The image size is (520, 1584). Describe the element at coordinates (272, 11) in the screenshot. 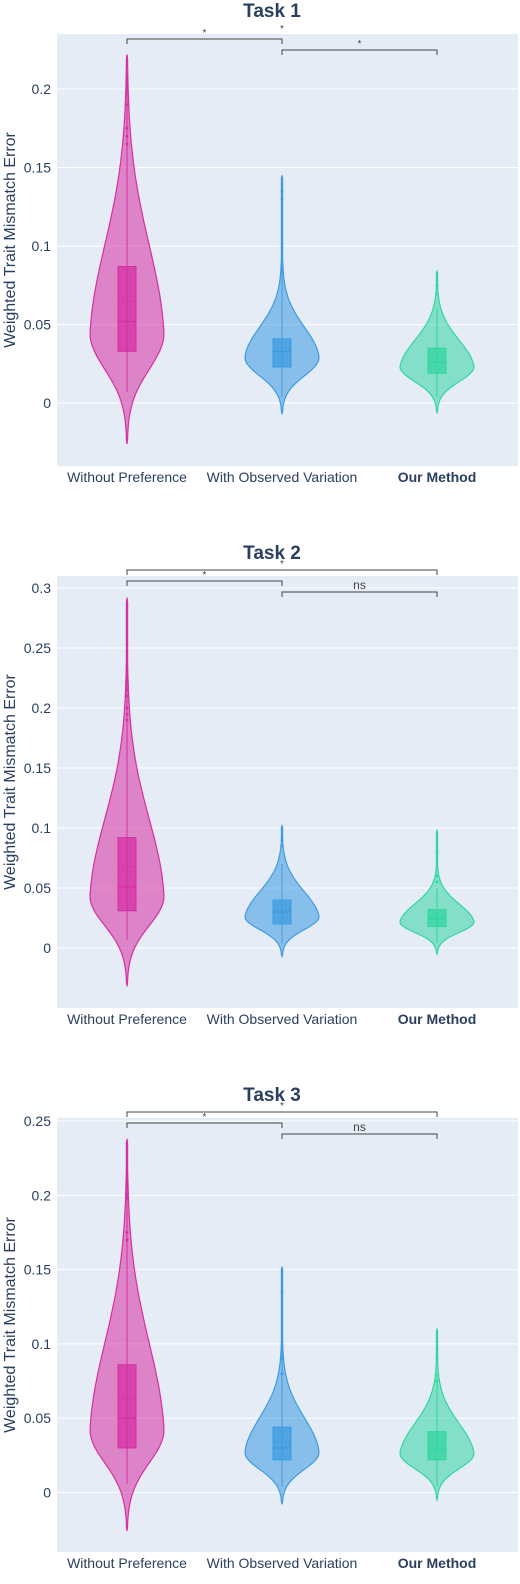

I see `chart-title: Task 1` at that location.